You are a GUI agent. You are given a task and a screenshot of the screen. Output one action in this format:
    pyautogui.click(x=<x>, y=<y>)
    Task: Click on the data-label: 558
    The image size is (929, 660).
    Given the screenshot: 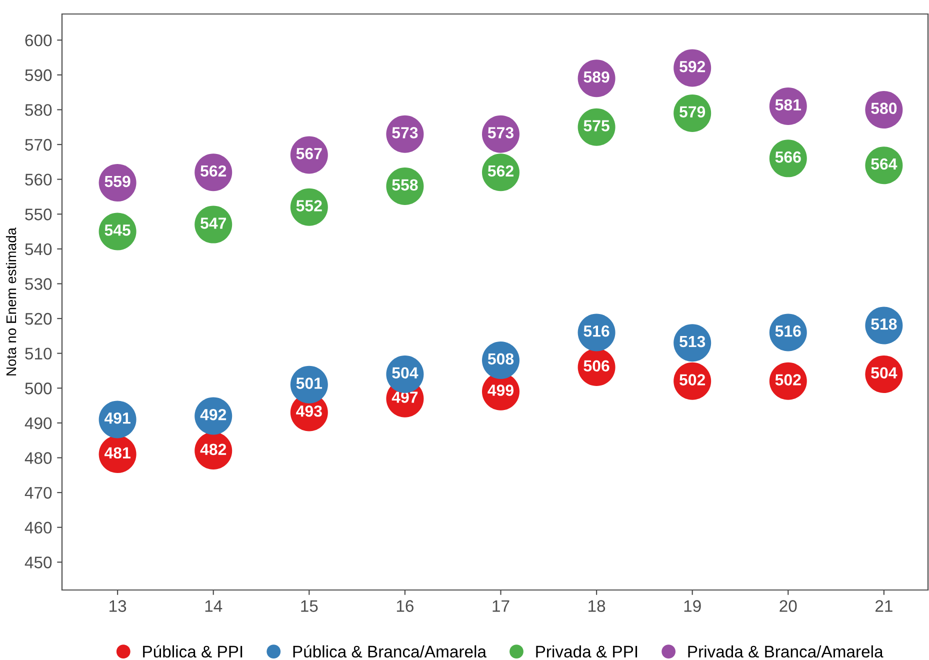 What is the action you would take?
    pyautogui.click(x=405, y=185)
    